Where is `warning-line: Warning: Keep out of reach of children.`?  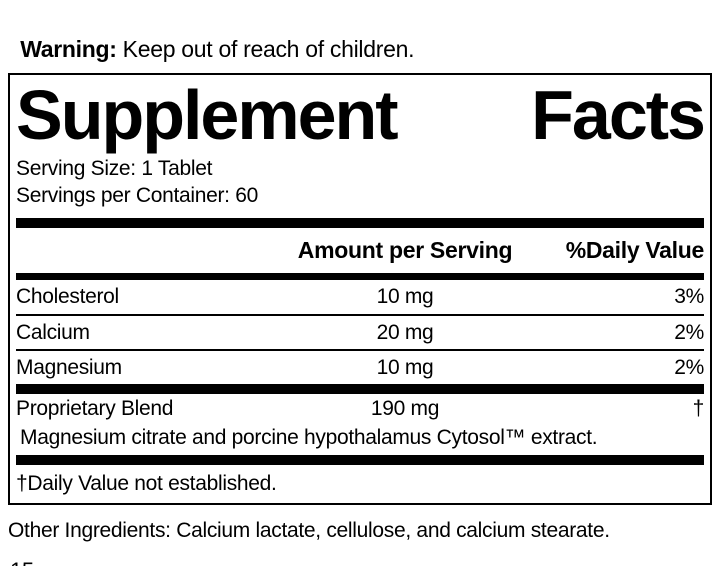 warning-line: Warning: Keep out of reach of children. is located at coordinates (360, 36).